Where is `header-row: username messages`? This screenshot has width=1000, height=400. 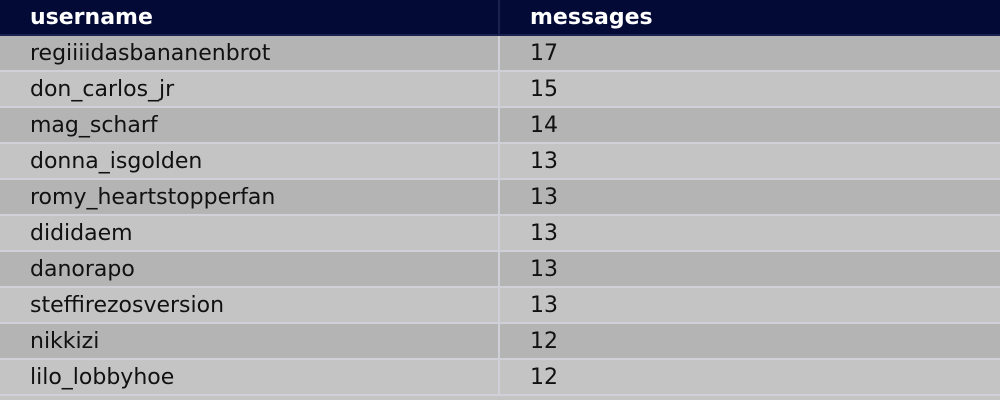
header-row: username messages is located at coordinates (500, 18).